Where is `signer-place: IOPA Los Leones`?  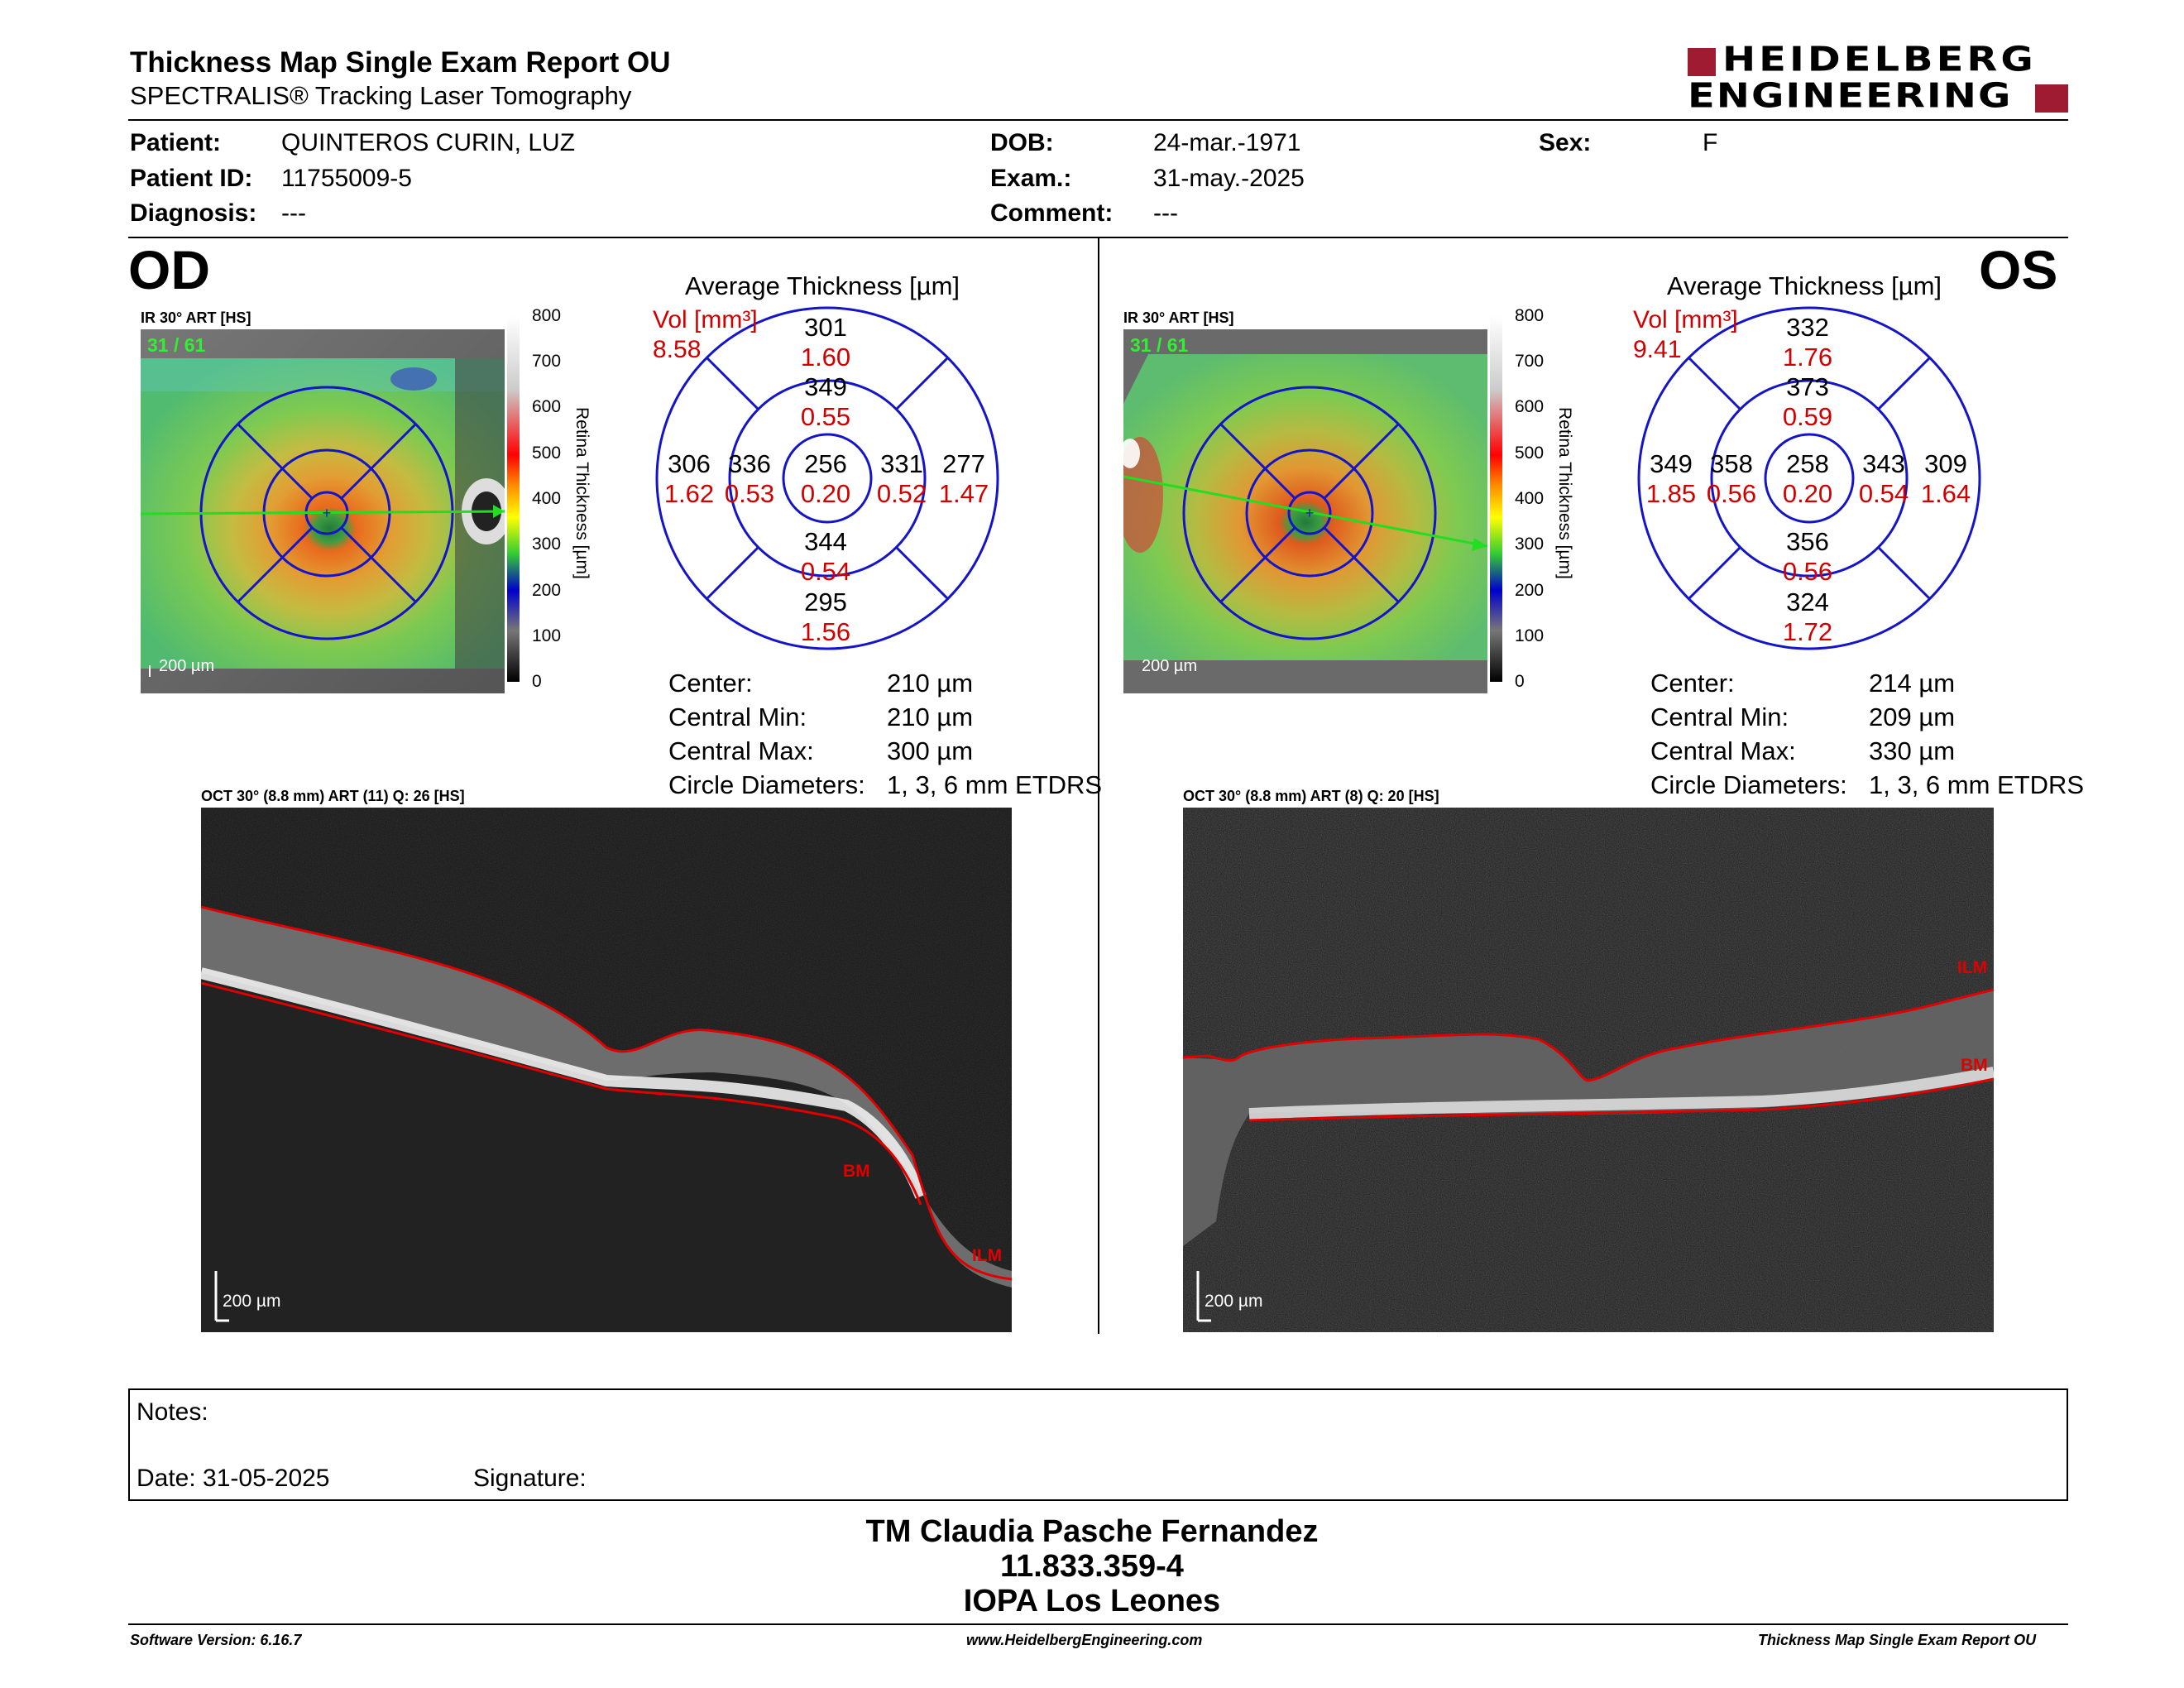 signer-place: IOPA Los Leones is located at coordinates (1092, 1601).